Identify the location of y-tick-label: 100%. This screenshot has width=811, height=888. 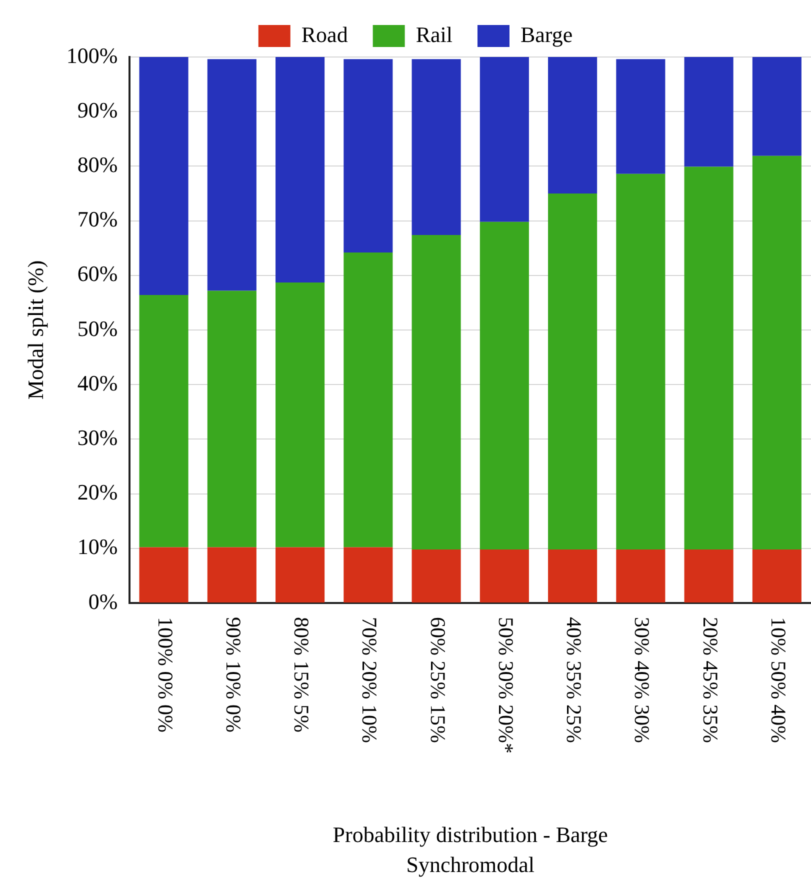
(92, 55).